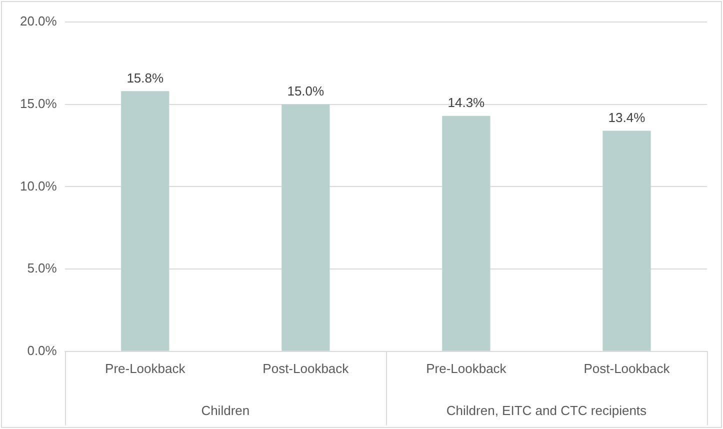 Image resolution: width=723 pixels, height=429 pixels. I want to click on data-label: 14.3%, so click(467, 102).